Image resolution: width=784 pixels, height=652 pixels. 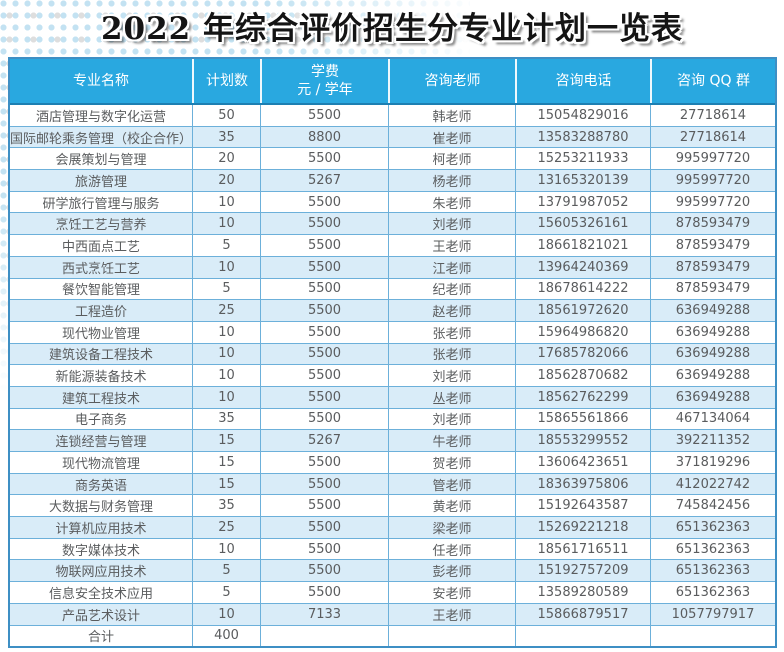 I want to click on cell-plan: 35, so click(x=226, y=137).